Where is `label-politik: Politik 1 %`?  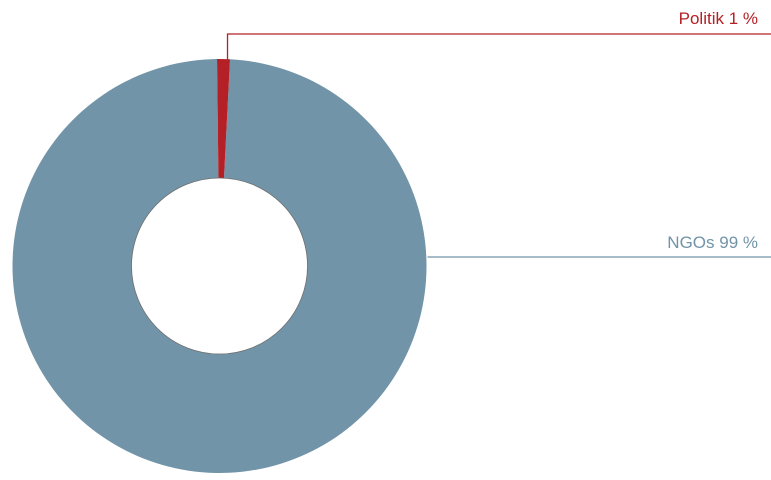 label-politik: Politik 1 % is located at coordinates (718, 18).